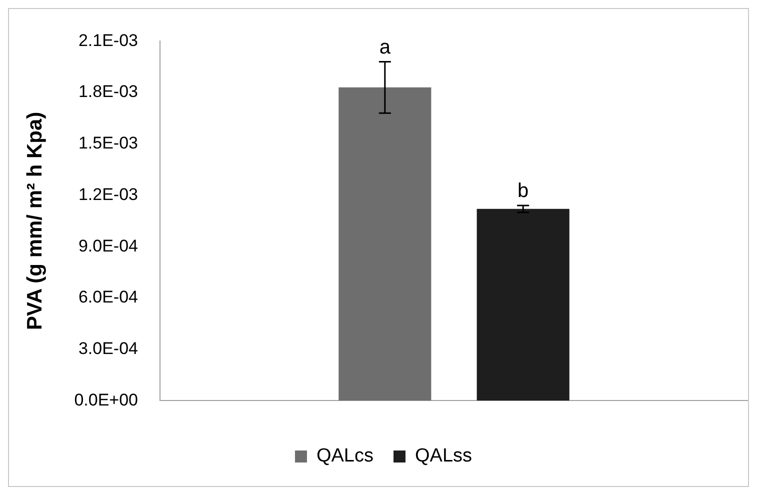  What do you see at coordinates (108, 246) in the screenshot?
I see `y-tick-label: 9.0E-04` at bounding box center [108, 246].